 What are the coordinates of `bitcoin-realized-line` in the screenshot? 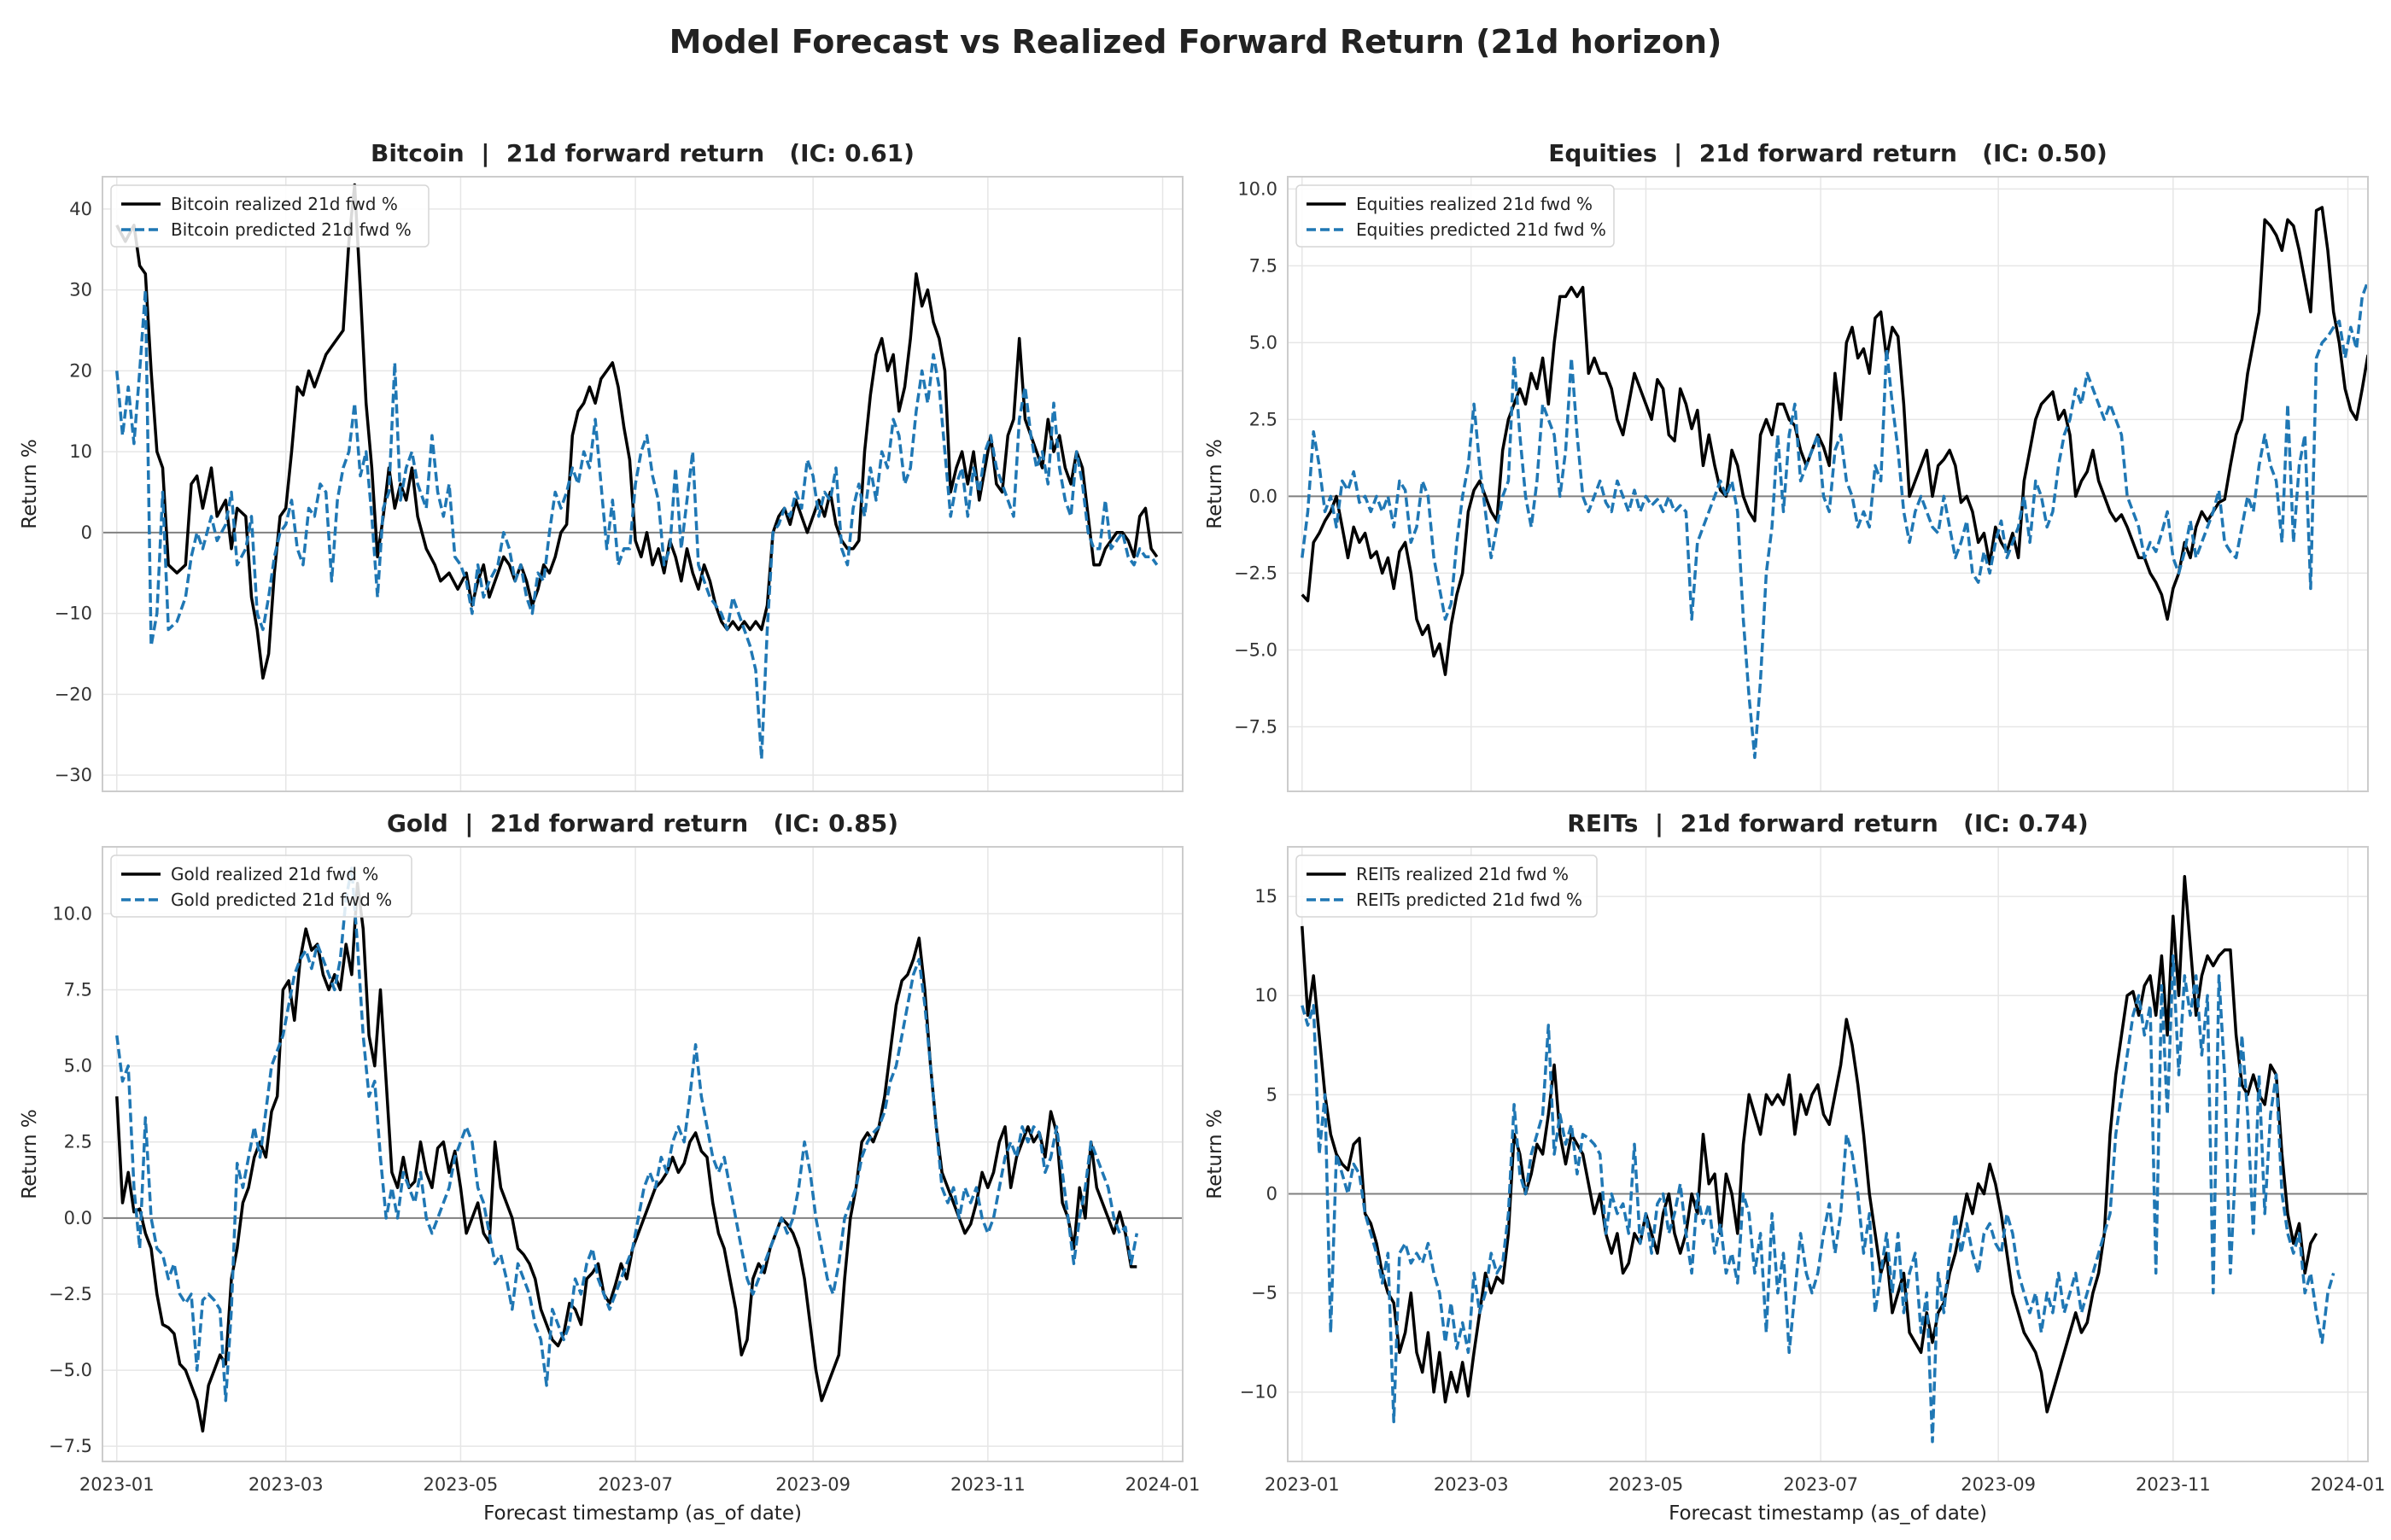 It's located at (637, 431).